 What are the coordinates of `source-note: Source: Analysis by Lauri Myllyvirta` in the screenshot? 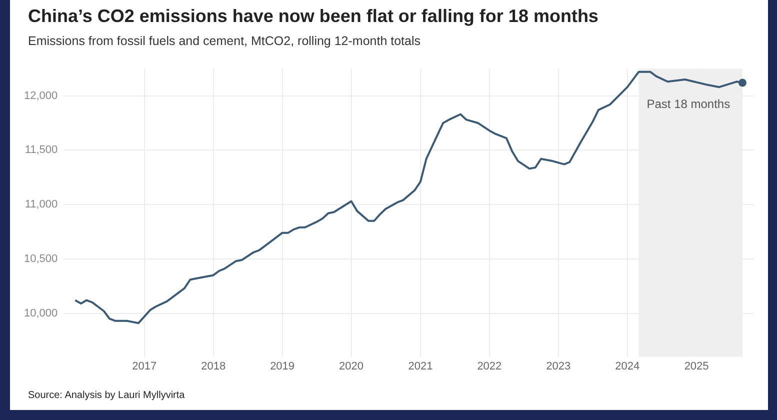 It's located at (106, 395).